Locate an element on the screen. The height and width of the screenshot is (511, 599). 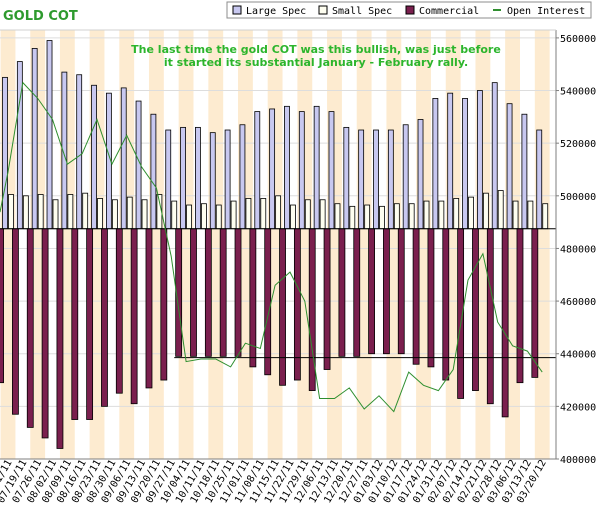
y-tick-label: 540000 is located at coordinates (578, 92).